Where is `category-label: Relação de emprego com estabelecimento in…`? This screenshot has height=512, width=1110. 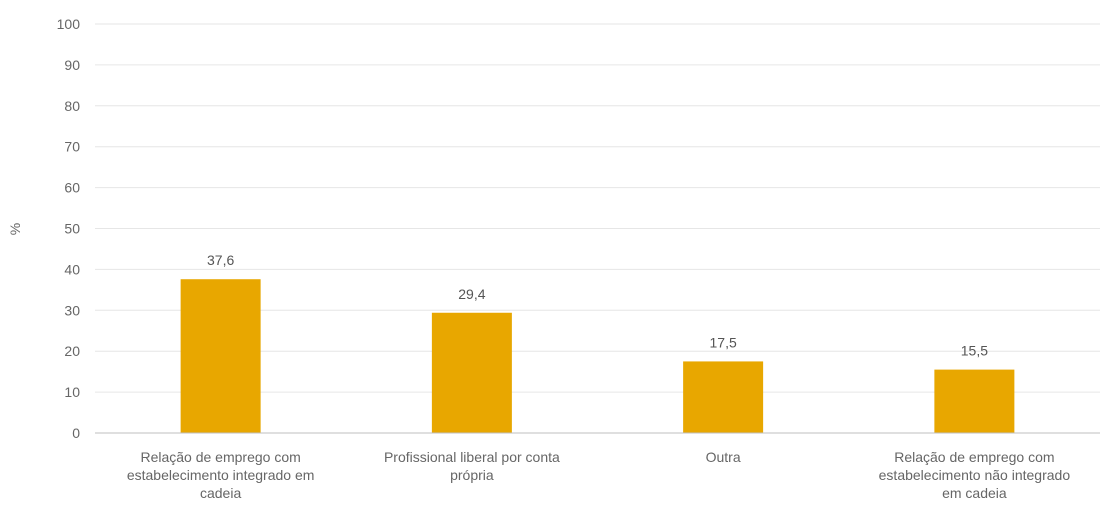
category-label: Relação de emprego com estabelecimento in… is located at coordinates (221, 475).